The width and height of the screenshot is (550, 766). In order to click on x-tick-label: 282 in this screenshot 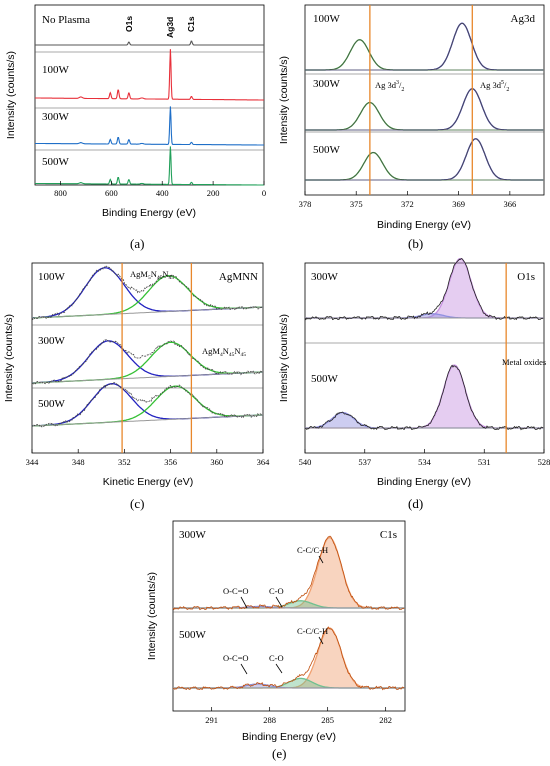, I will do `click(385, 720)`.